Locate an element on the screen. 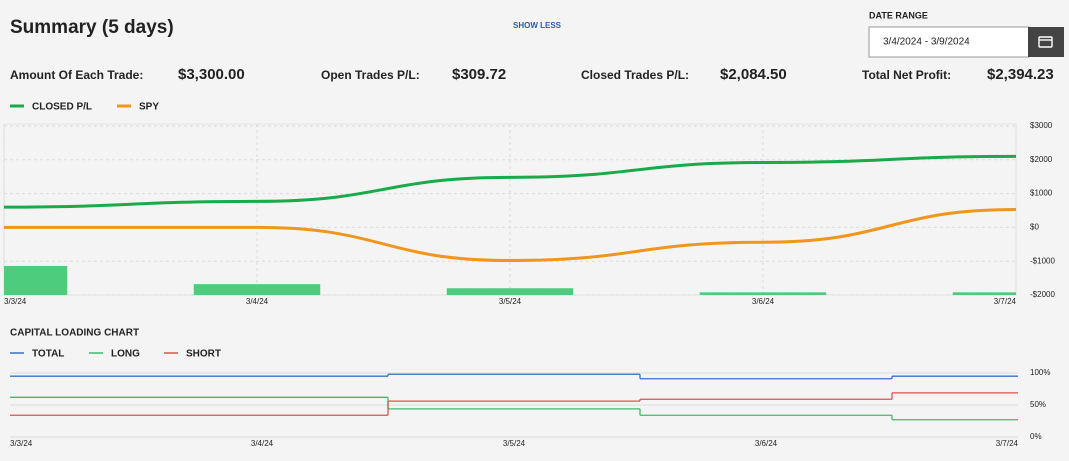 This screenshot has width=1069, height=461. stat-value: $3,300.00 is located at coordinates (211, 74).